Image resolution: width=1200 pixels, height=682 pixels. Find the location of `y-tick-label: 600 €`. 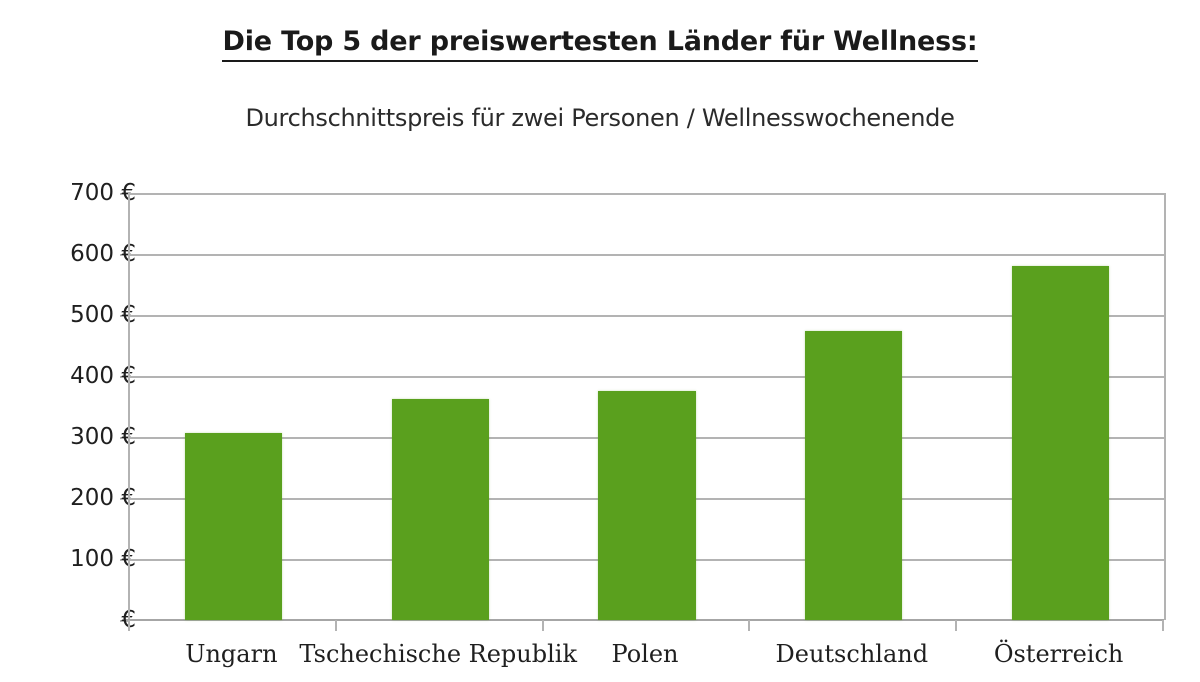

y-tick-label: 600 € is located at coordinates (103, 254).